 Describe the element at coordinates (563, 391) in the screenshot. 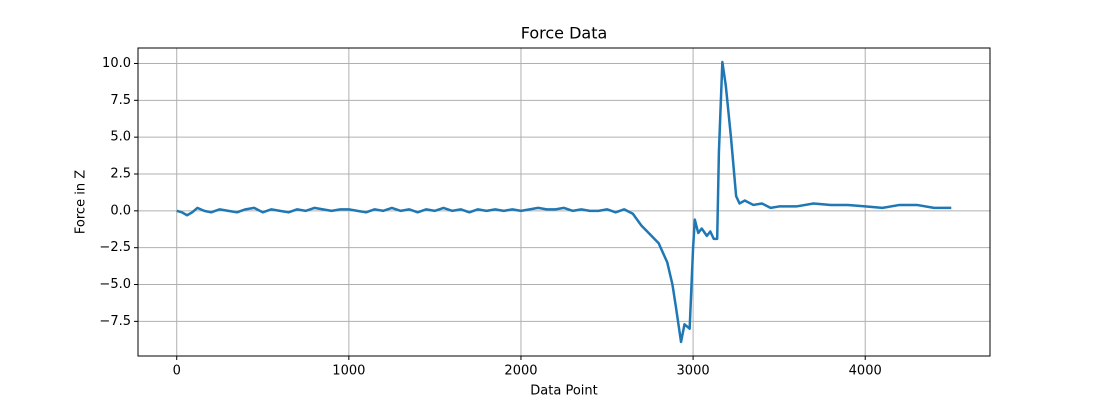

I see `x-axis-label: Data Point` at that location.